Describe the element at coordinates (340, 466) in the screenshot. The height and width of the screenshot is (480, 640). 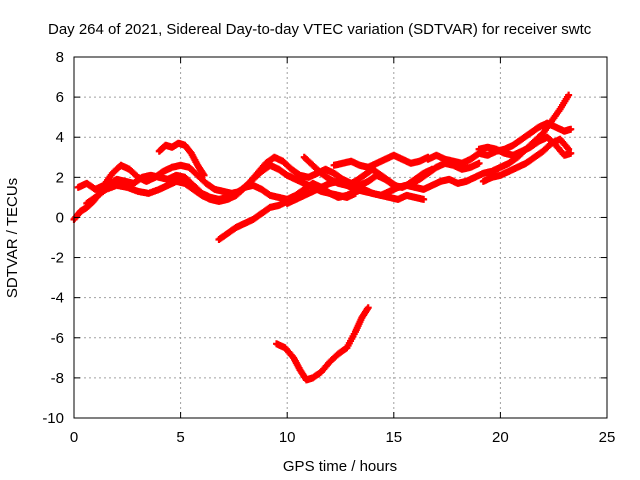
I see `x-axis-label: GPS time / hours` at that location.